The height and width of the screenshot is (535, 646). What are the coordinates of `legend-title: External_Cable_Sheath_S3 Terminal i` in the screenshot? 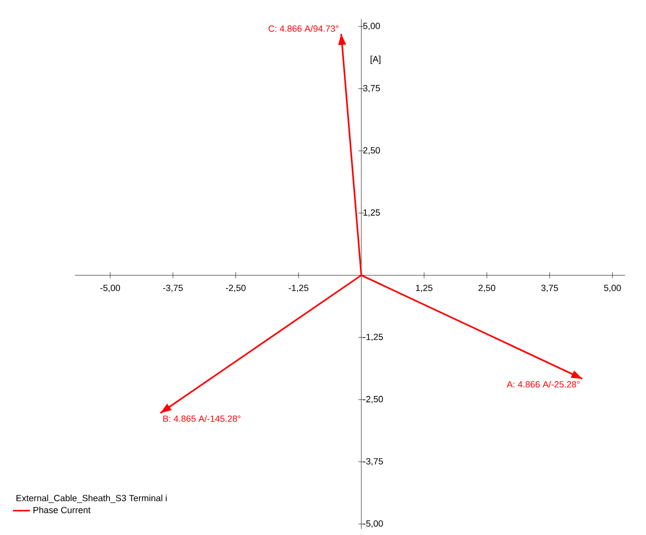 It's located at (91, 498).